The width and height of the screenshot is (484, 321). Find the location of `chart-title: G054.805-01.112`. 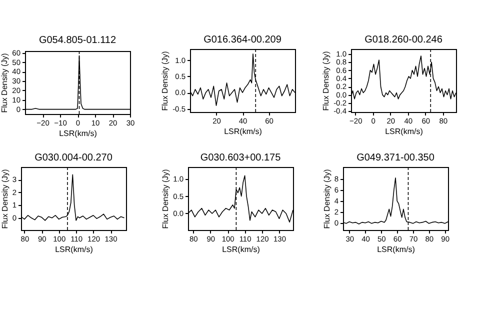

chart-title: G054.805-01.112 is located at coordinates (77, 40).